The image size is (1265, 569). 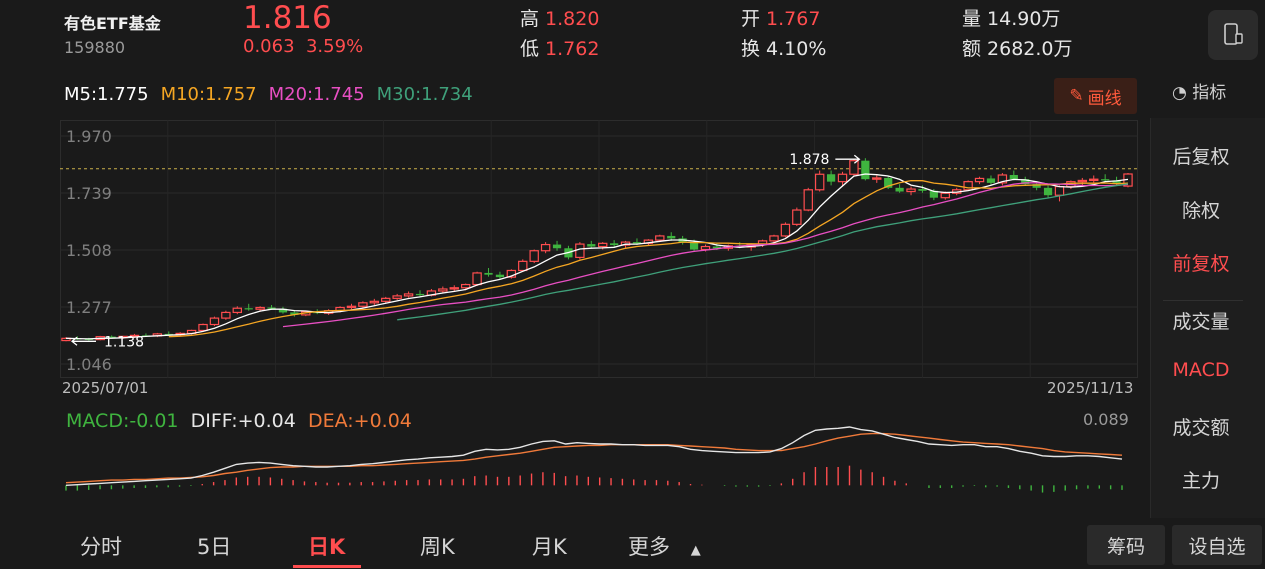 I want to click on gauge-icon: ◔, so click(x=1179, y=93).